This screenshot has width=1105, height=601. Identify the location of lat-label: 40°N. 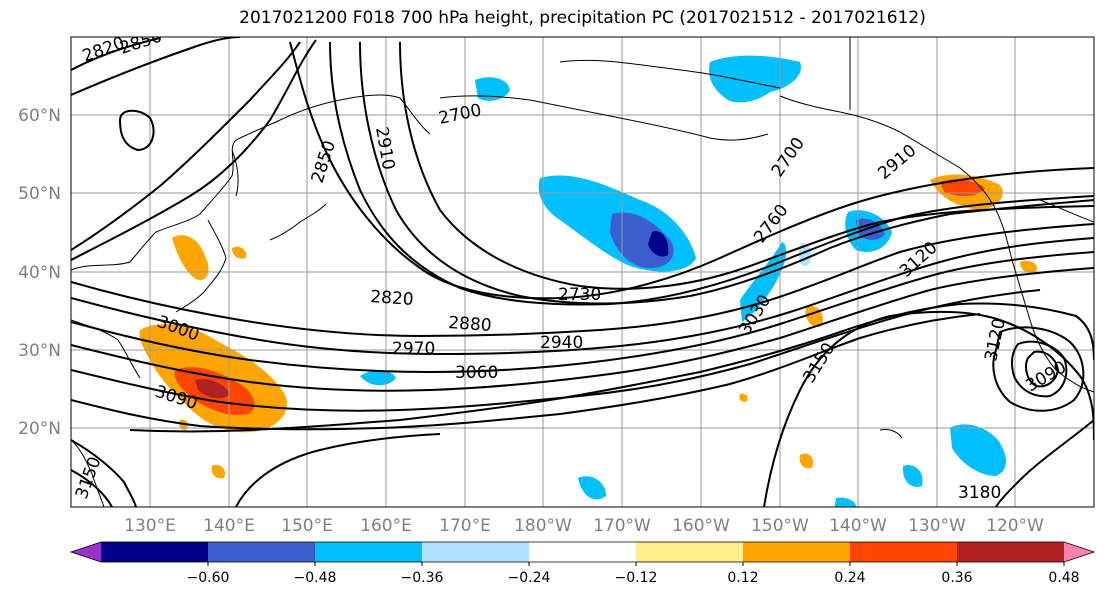
(39, 273).